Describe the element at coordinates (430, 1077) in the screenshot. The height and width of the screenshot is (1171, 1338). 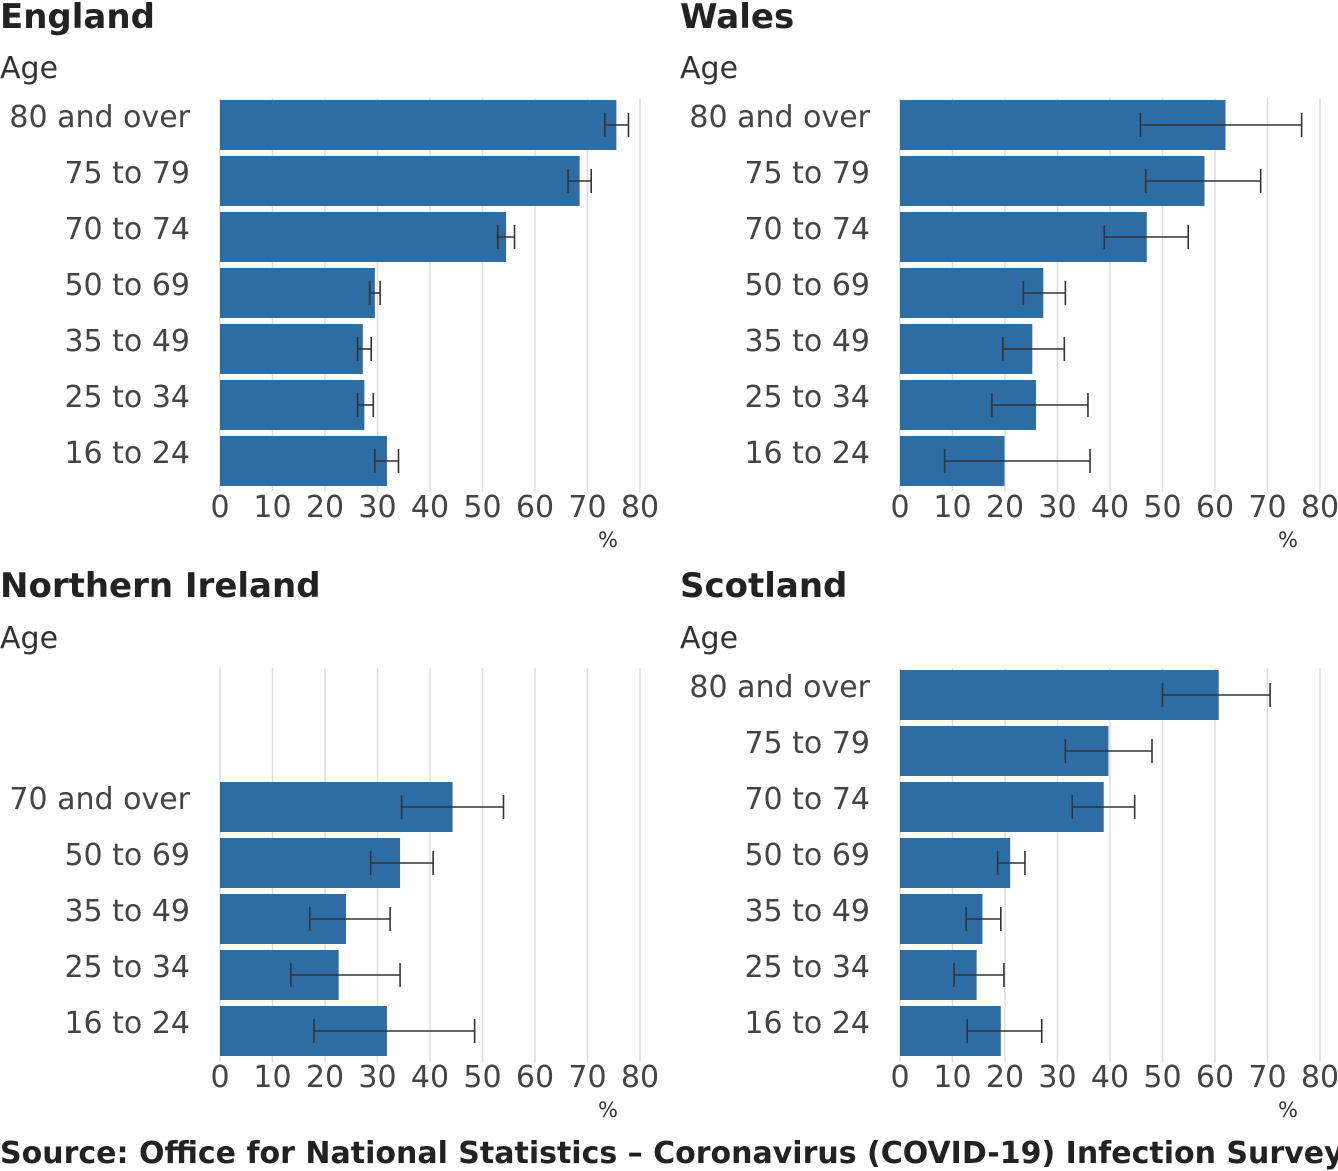
I see `northern-ireland-tick-label-40: 40` at that location.